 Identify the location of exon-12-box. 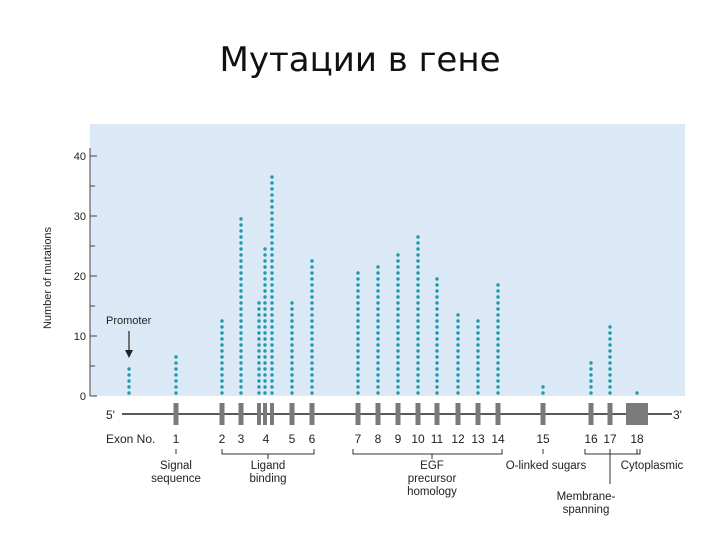
(458, 414).